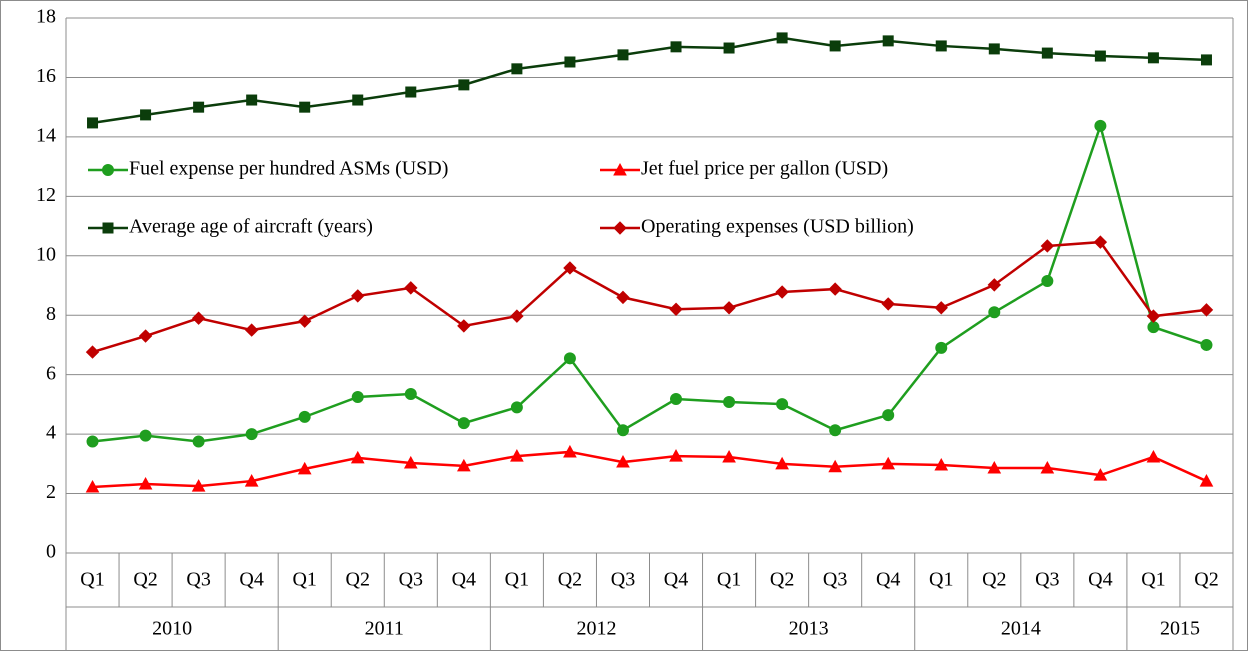  Describe the element at coordinates (809, 629) in the screenshot. I see `x-group-label: 2013` at that location.